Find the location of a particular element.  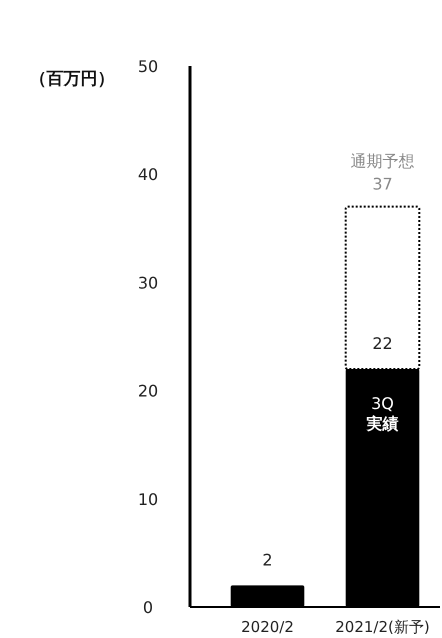

y-tick-label: 10 is located at coordinates (148, 499).